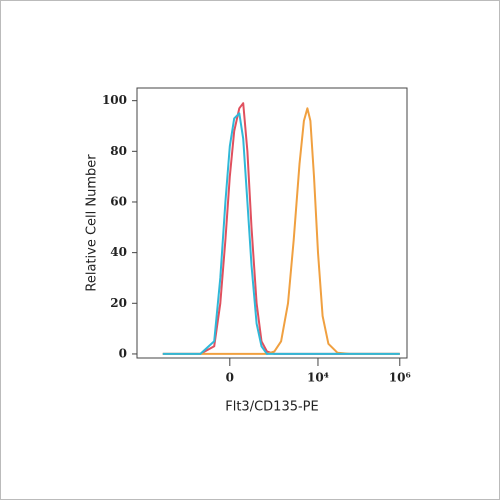  Describe the element at coordinates (118, 303) in the screenshot. I see `y-tick-label: 20` at that location.